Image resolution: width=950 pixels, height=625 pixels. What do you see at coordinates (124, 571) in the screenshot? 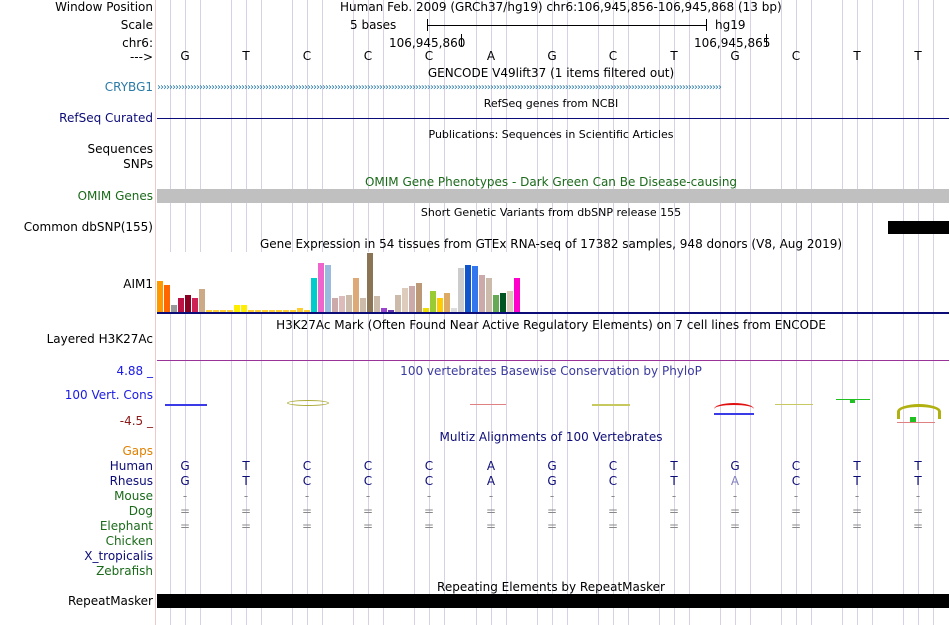
I see `species-label: Zebrafish` at bounding box center [124, 571].